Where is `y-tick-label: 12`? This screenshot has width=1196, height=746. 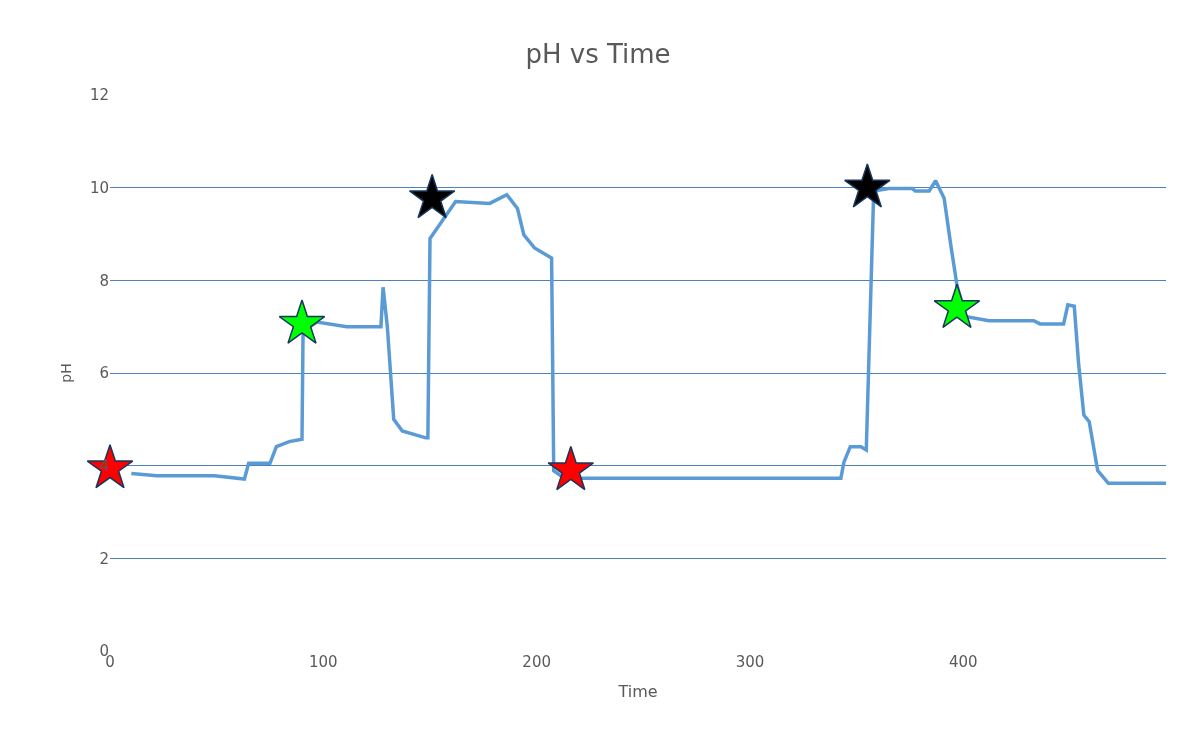
y-tick-label: 12 is located at coordinates (99, 95).